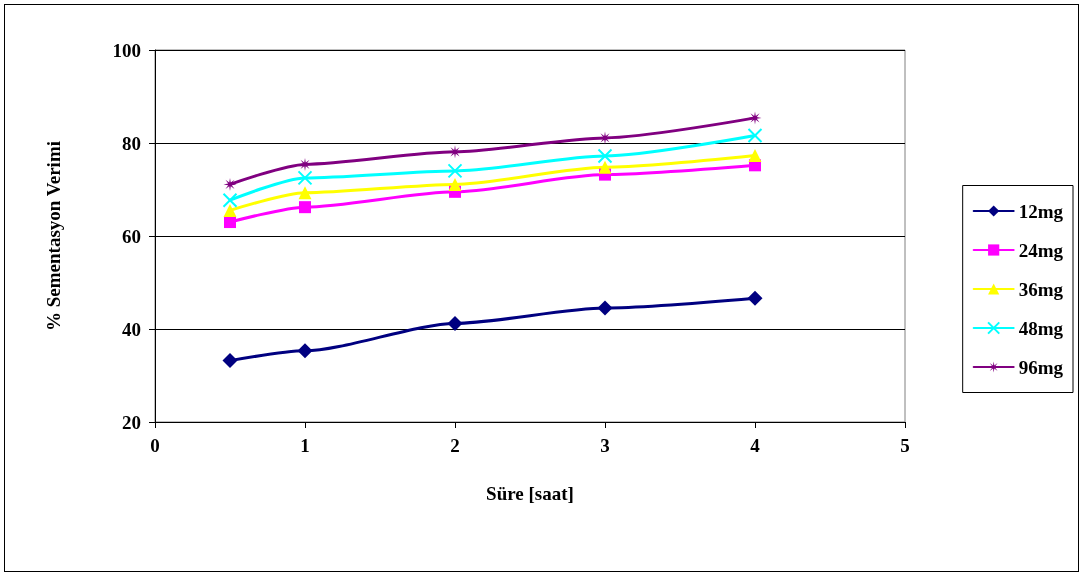 The width and height of the screenshot is (1085, 578). Describe the element at coordinates (53, 236) in the screenshot. I see `y-axis-title: % Sementasyon Verimi` at that location.